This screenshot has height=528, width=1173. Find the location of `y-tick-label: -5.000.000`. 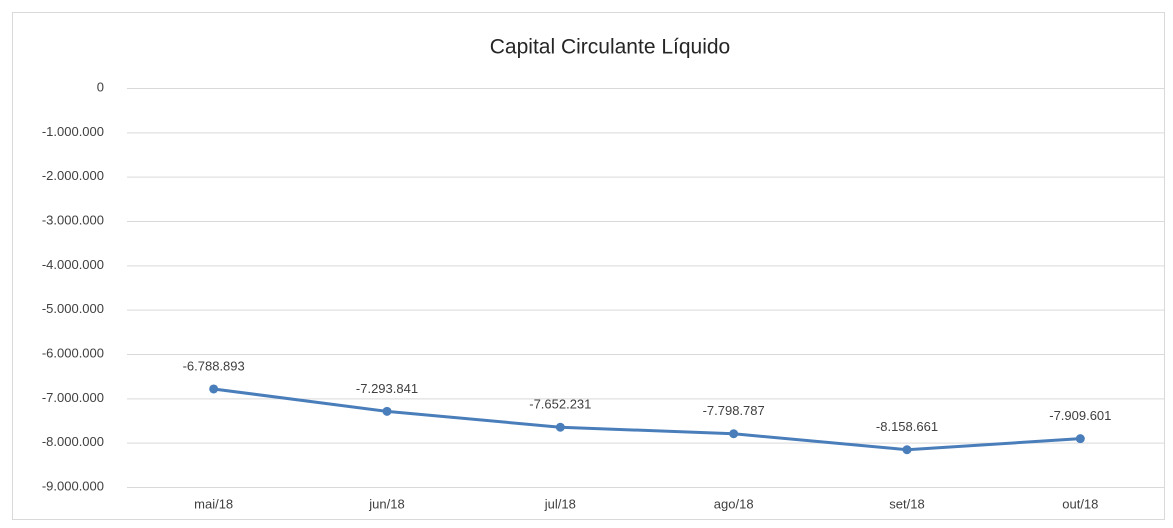

y-tick-label: -5.000.000 is located at coordinates (73, 308).